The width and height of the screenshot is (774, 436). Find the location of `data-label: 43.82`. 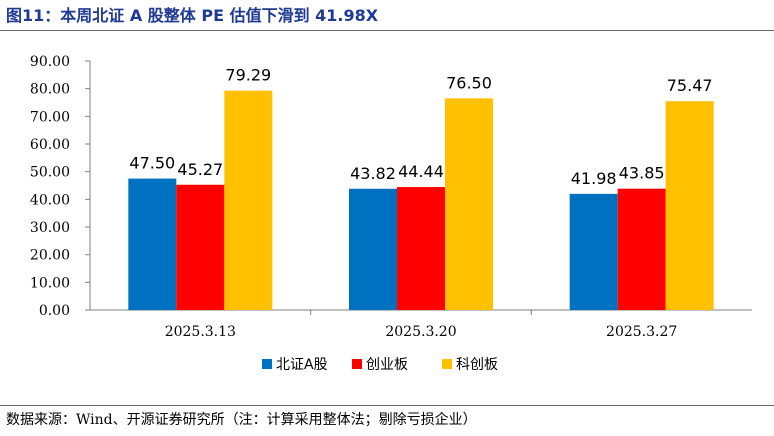

data-label: 43.82 is located at coordinates (373, 173).